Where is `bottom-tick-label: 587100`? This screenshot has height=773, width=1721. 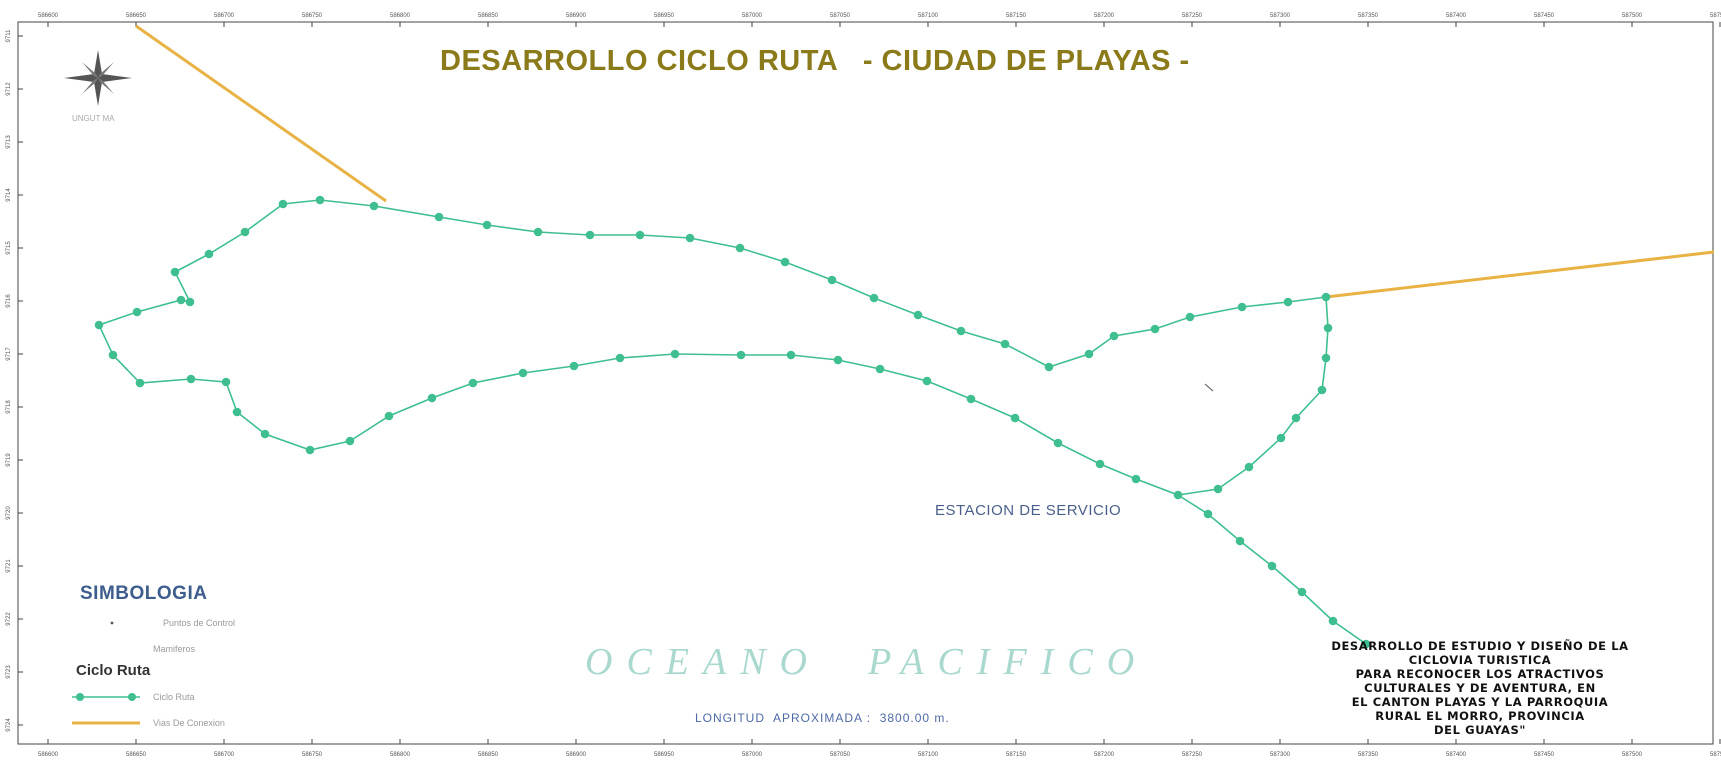 bottom-tick-label: 587100 is located at coordinates (928, 755).